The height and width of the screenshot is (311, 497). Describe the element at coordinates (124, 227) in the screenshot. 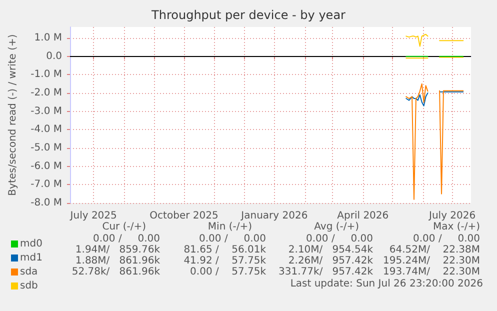

I see `text: Cur (-/+)` at that location.